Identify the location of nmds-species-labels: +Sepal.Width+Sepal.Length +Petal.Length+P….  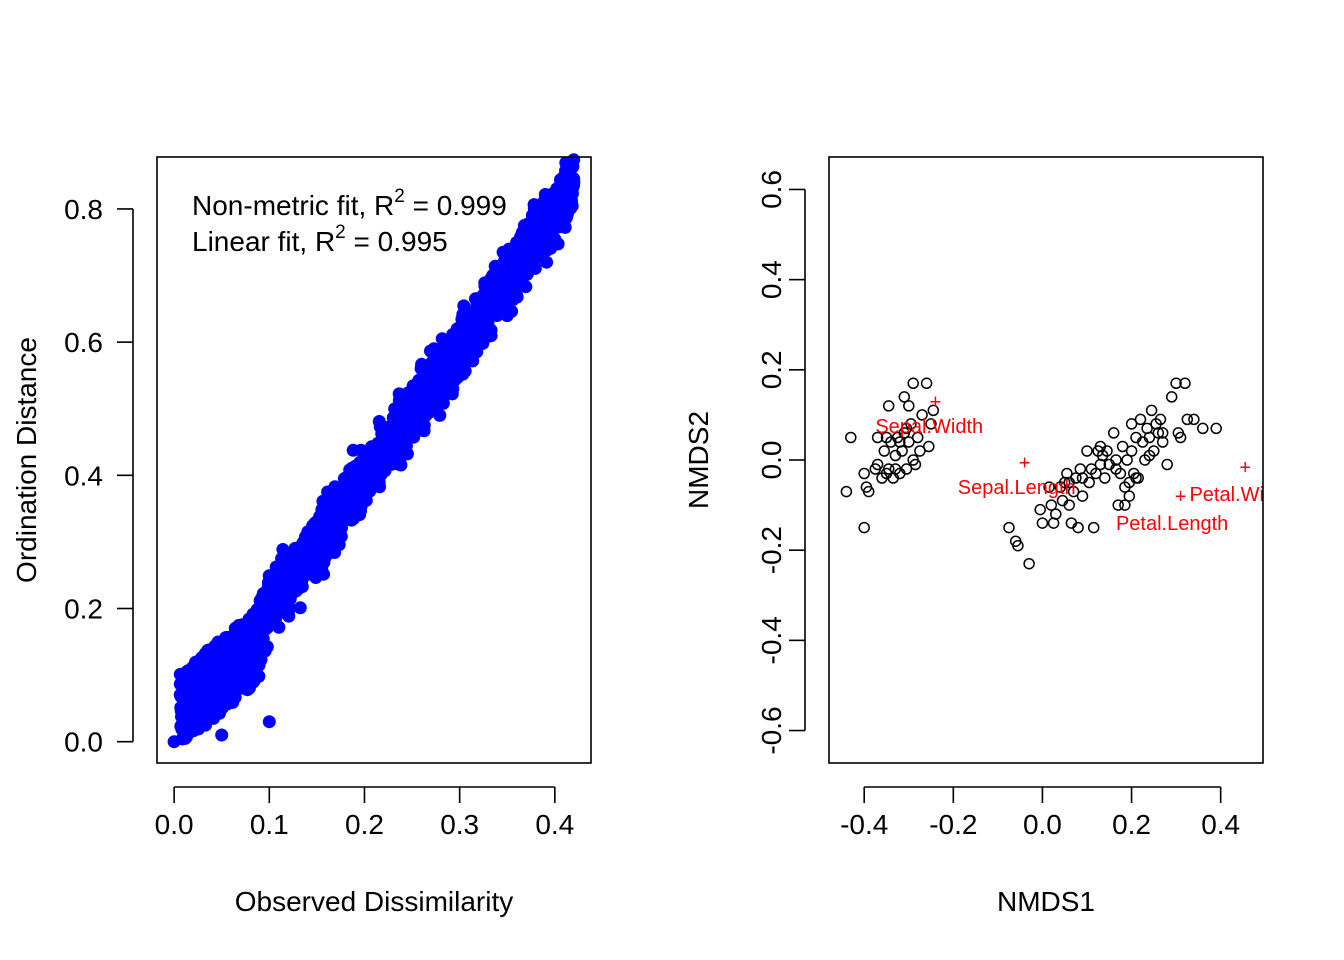
(1069, 463).